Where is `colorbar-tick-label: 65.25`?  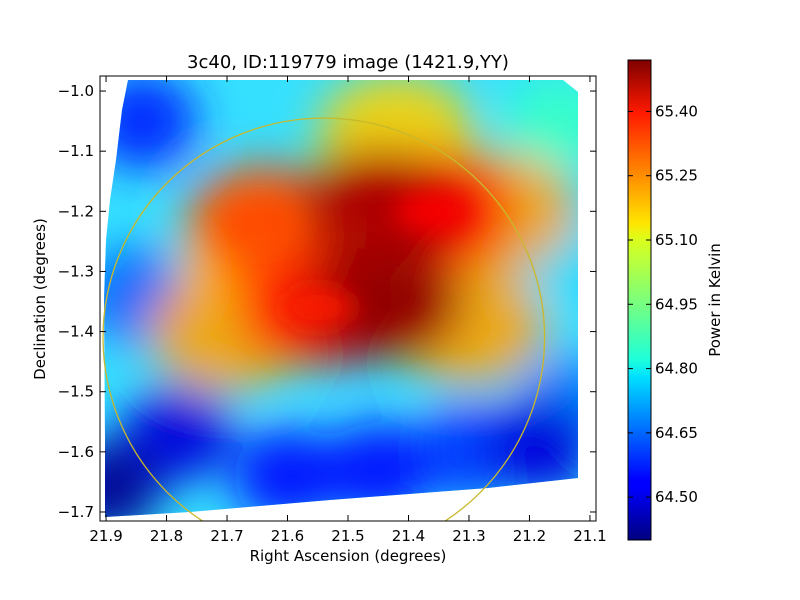
colorbar-tick-label: 65.25 is located at coordinates (676, 176).